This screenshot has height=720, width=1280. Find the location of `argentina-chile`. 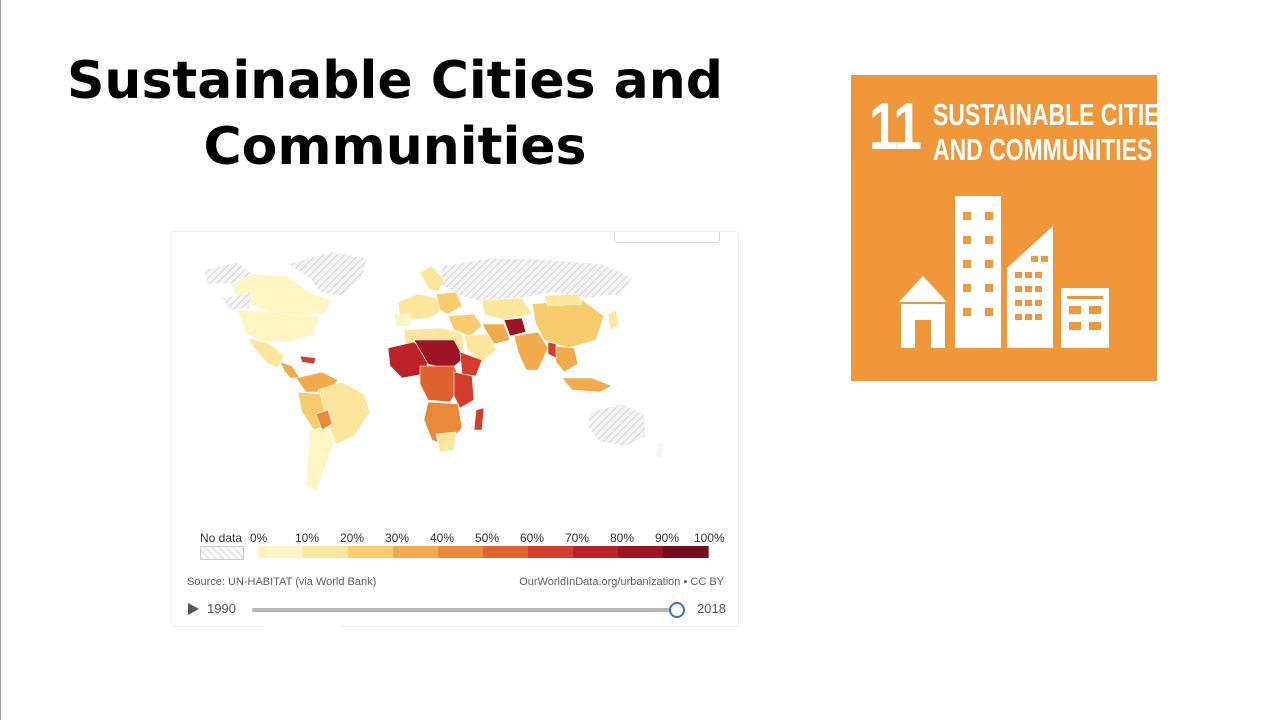

argentina-chile is located at coordinates (320, 460).